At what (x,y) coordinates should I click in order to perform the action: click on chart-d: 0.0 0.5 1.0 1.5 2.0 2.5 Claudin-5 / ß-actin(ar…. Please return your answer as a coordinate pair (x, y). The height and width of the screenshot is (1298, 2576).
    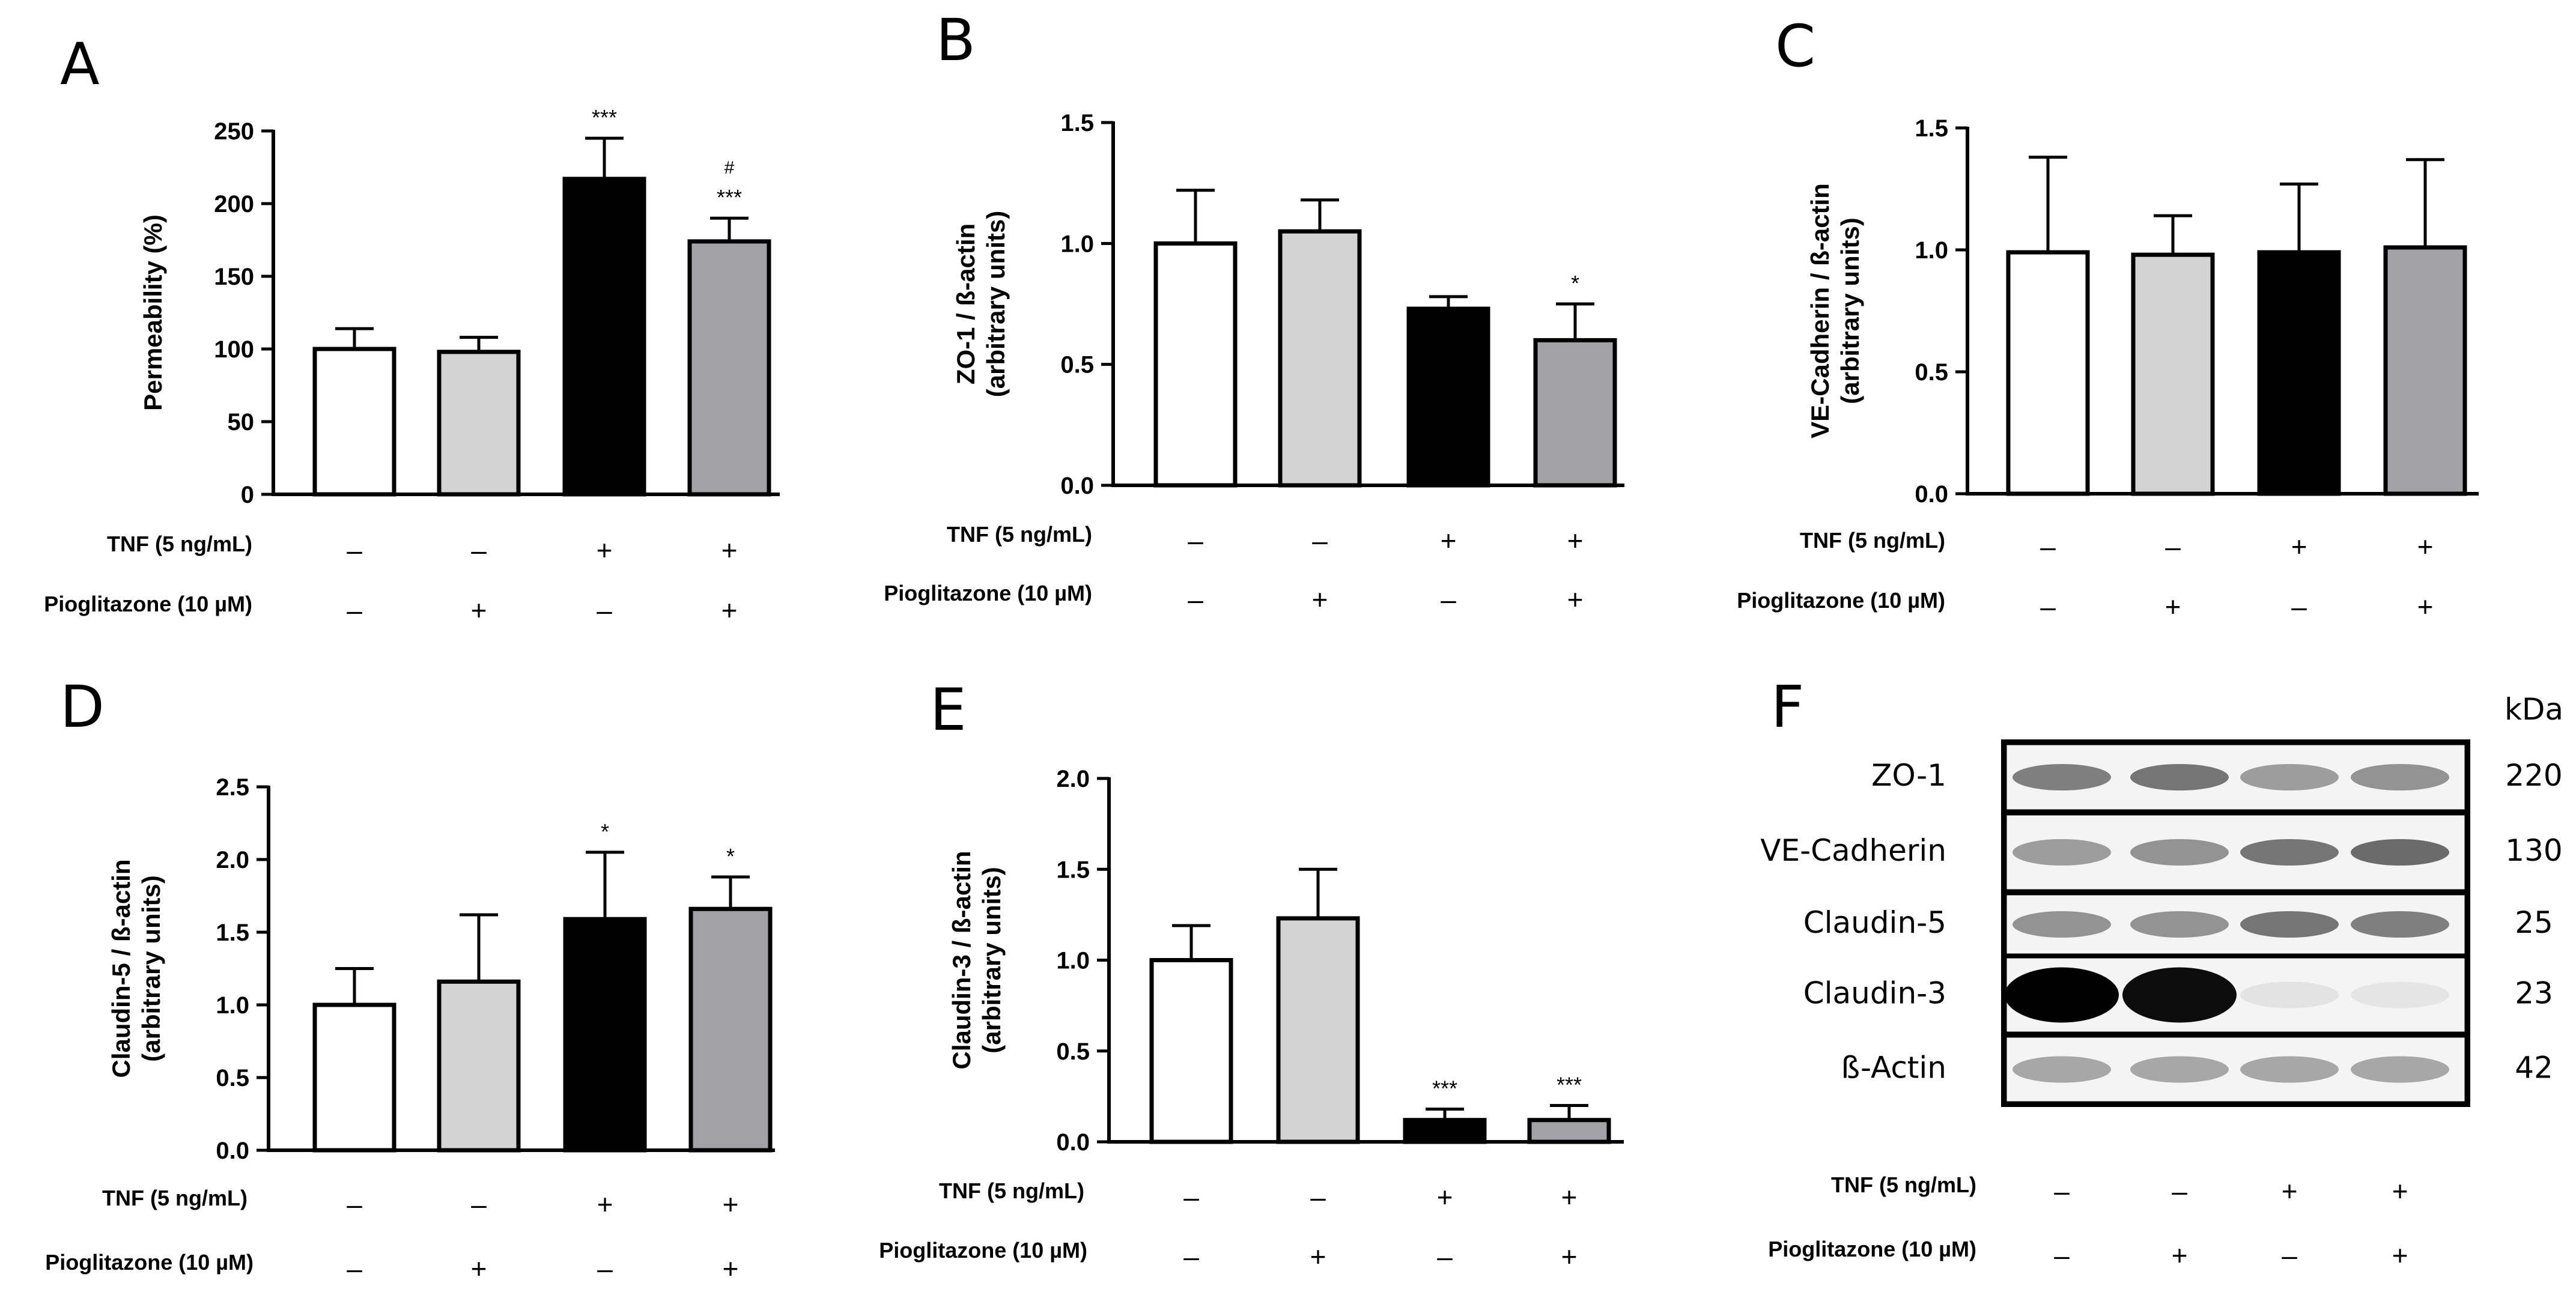
    Looking at the image, I should click on (441, 969).